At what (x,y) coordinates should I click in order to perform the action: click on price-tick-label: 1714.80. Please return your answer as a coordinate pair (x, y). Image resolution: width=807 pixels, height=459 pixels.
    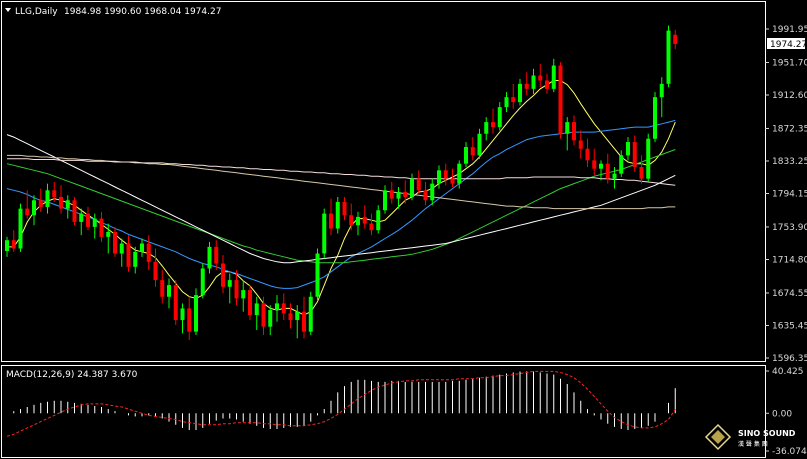
    Looking at the image, I should click on (789, 260).